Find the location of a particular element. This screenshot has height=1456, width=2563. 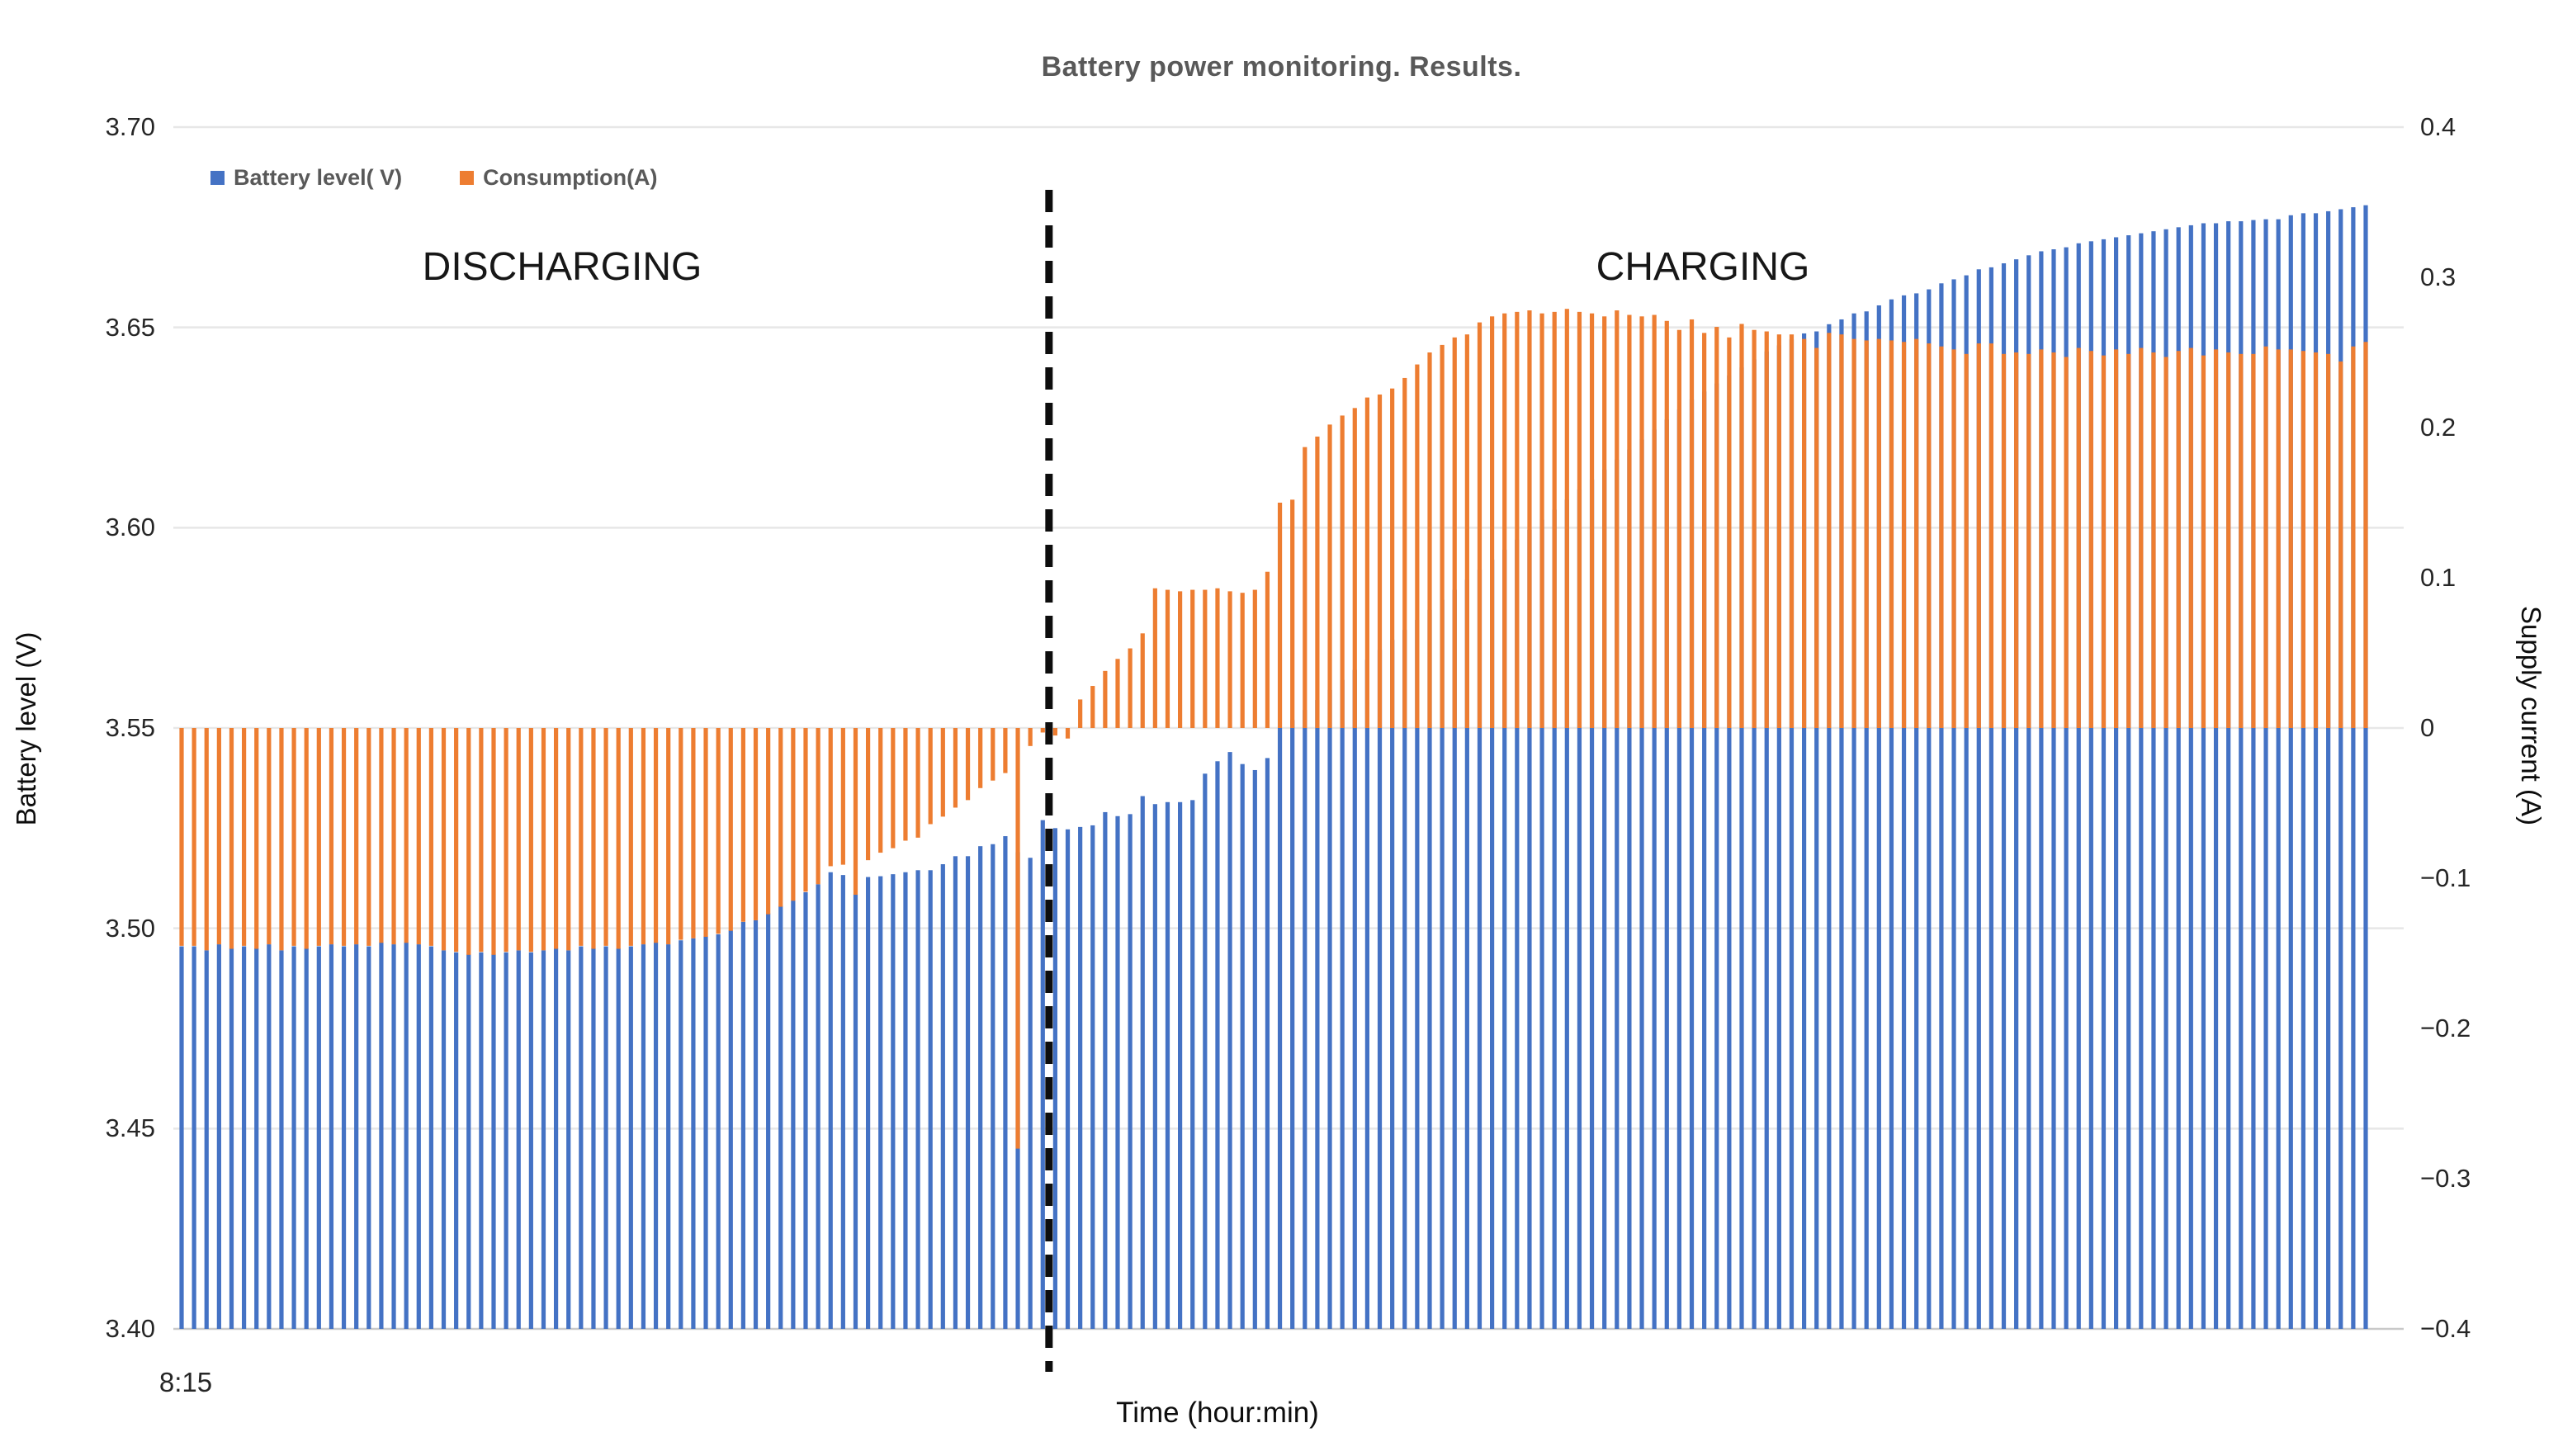

y-axis-right-tick: 0.3 is located at coordinates (2438, 276).